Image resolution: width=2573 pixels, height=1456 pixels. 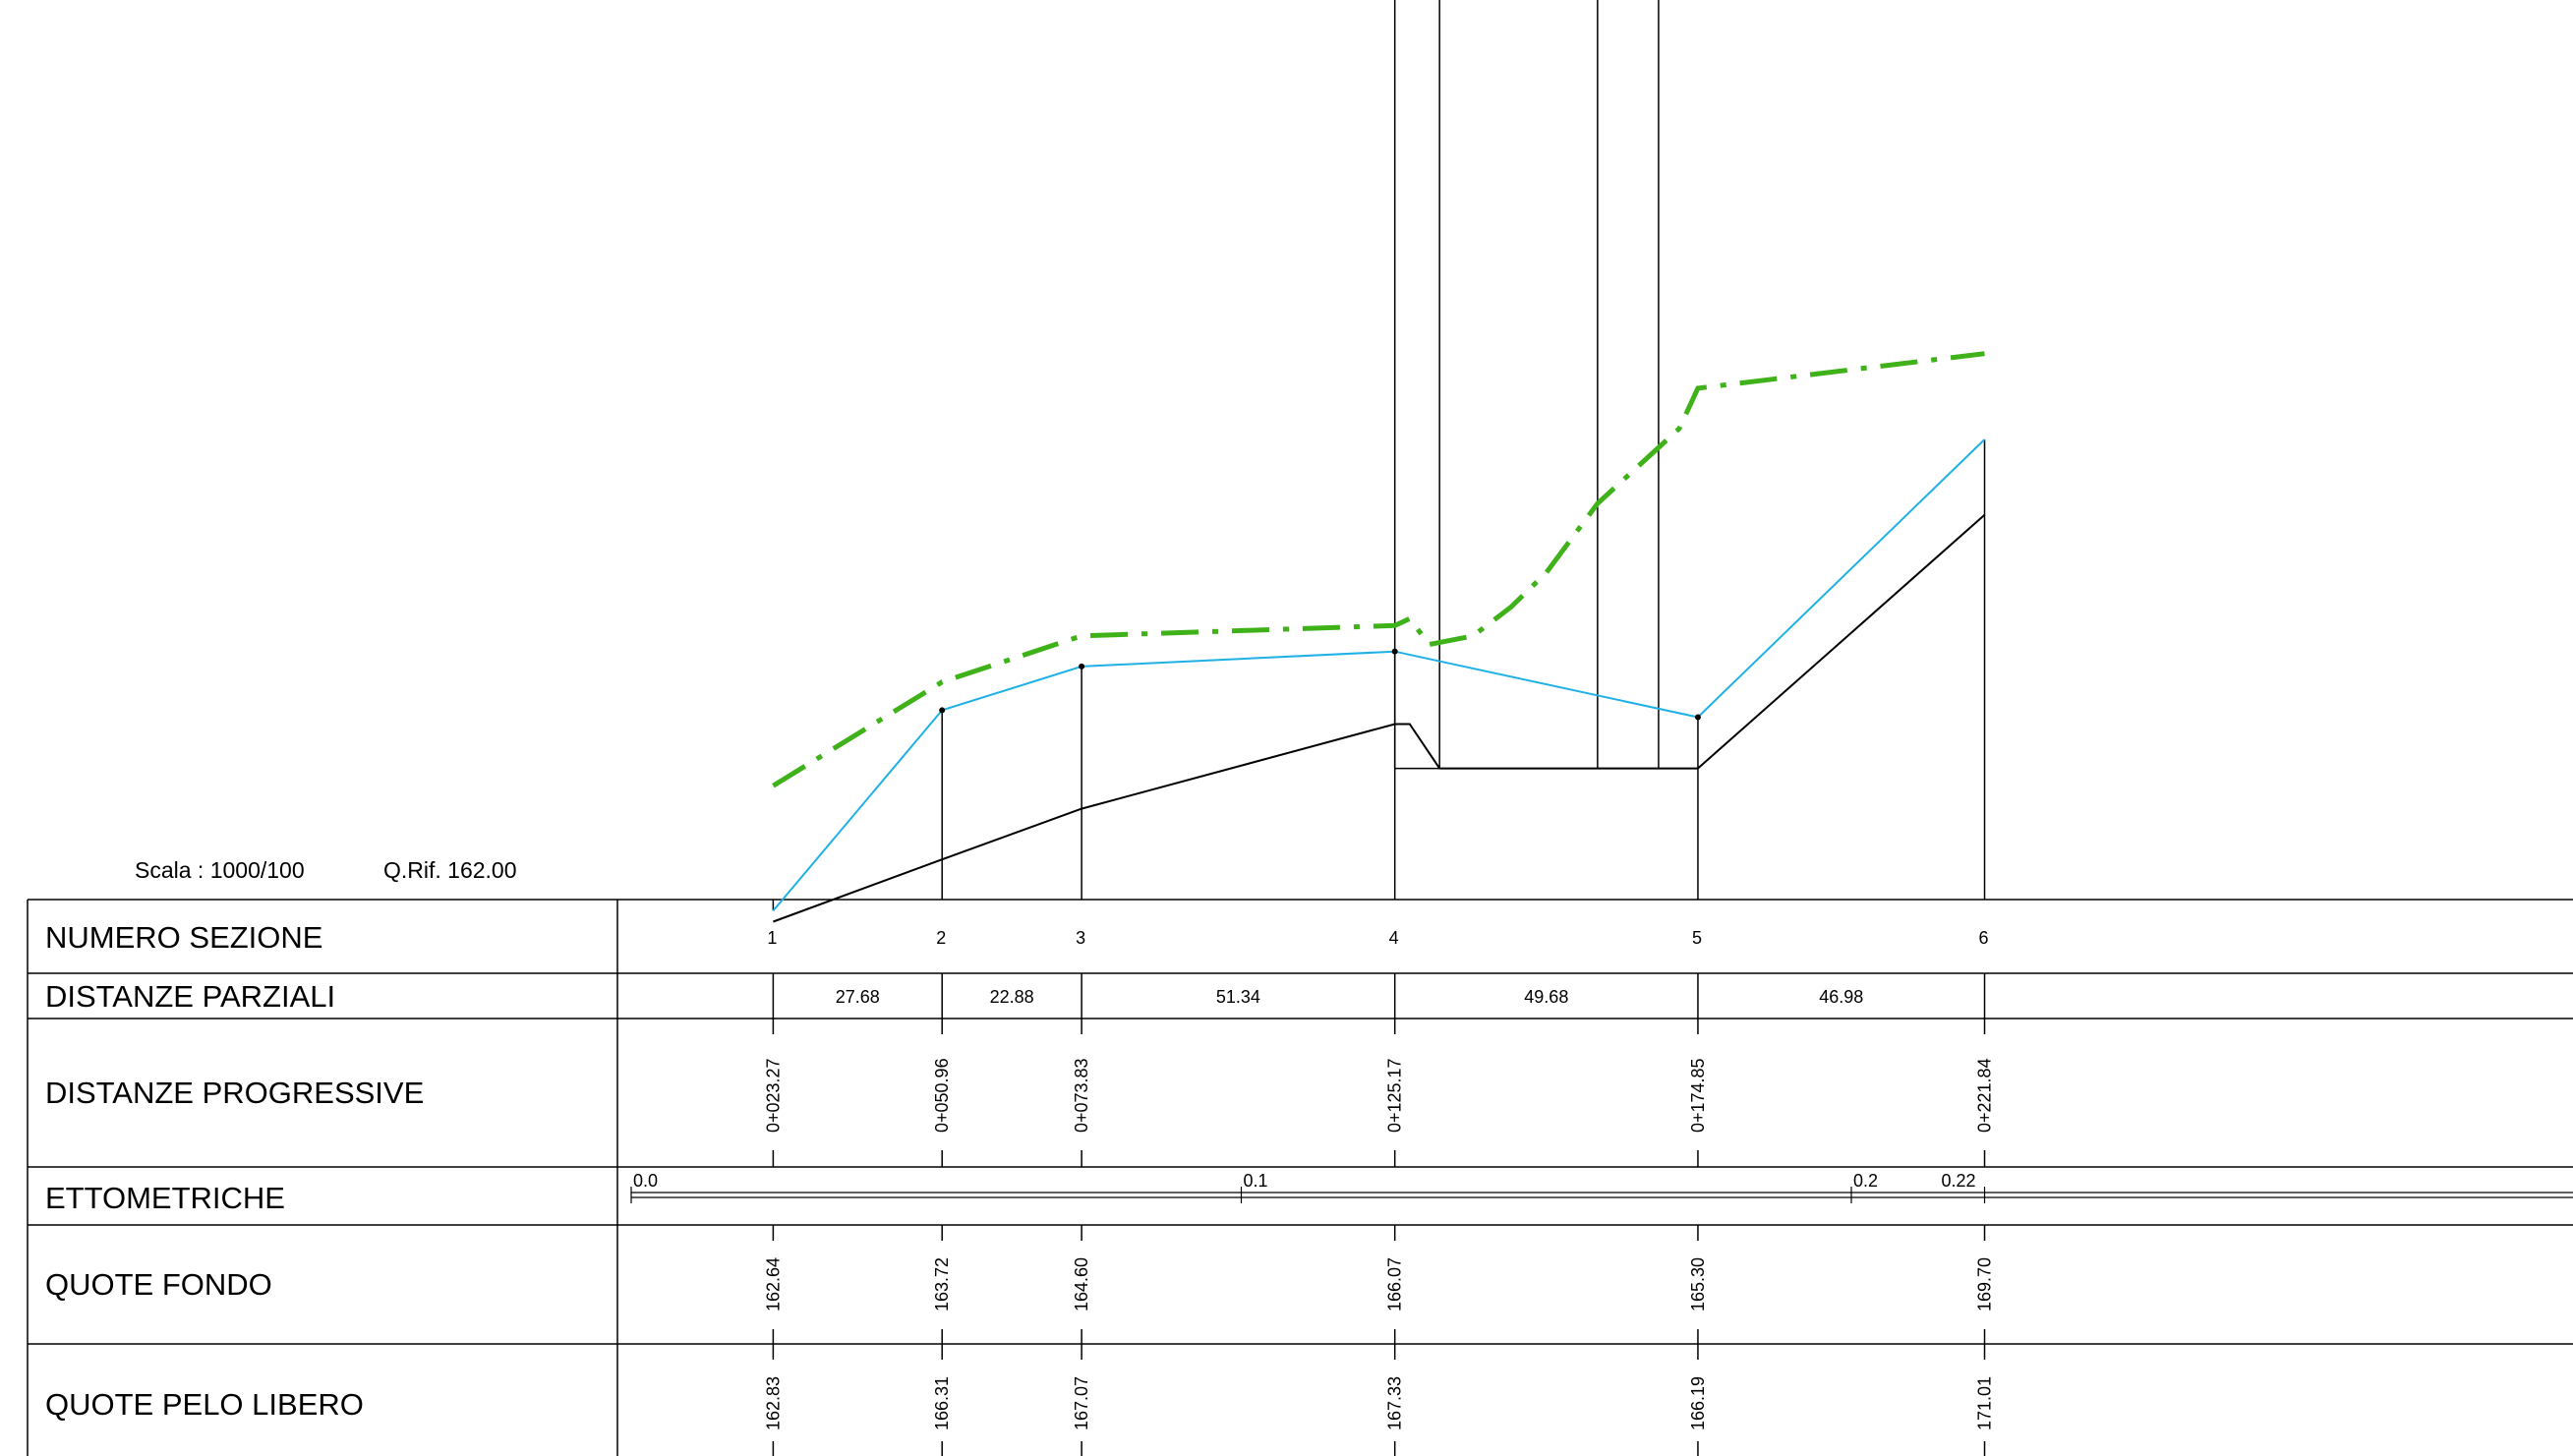 What do you see at coordinates (1256, 1181) in the screenshot?
I see `hectometric-label: 0.1` at bounding box center [1256, 1181].